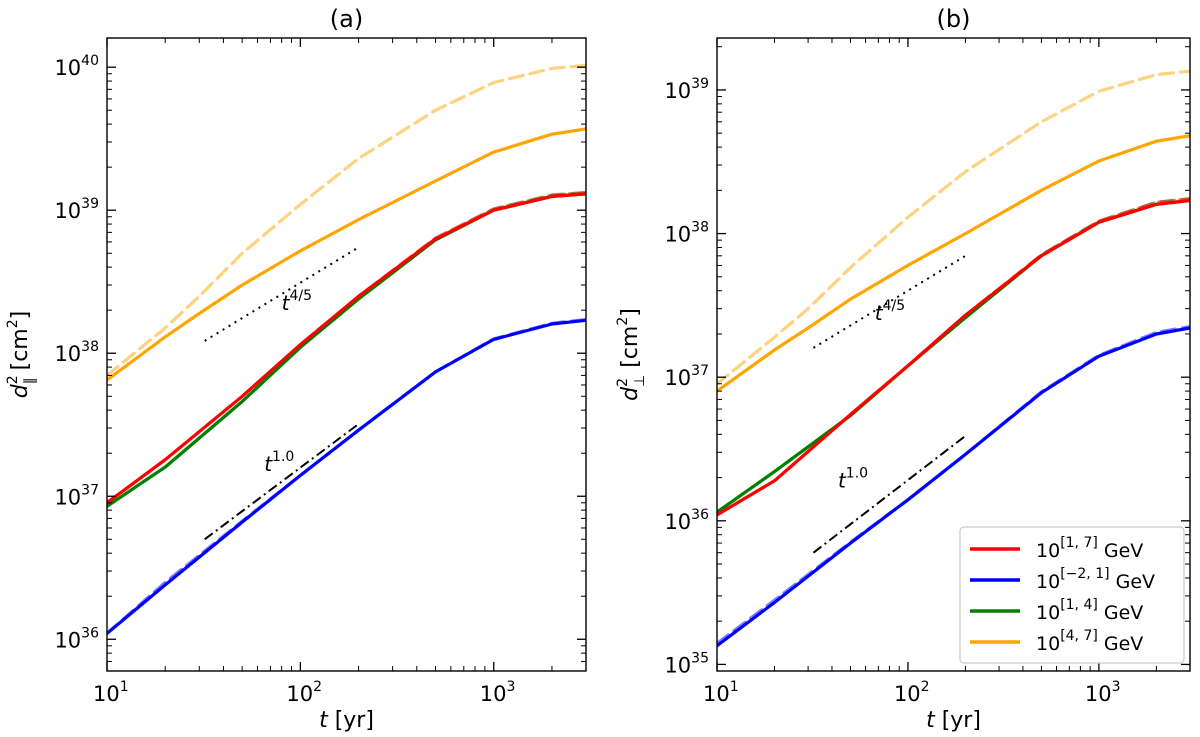 The width and height of the screenshot is (1200, 737). What do you see at coordinates (1089, 641) in the screenshot?
I see `legend-label-s4: 10[4, 7] GeV` at bounding box center [1089, 641].